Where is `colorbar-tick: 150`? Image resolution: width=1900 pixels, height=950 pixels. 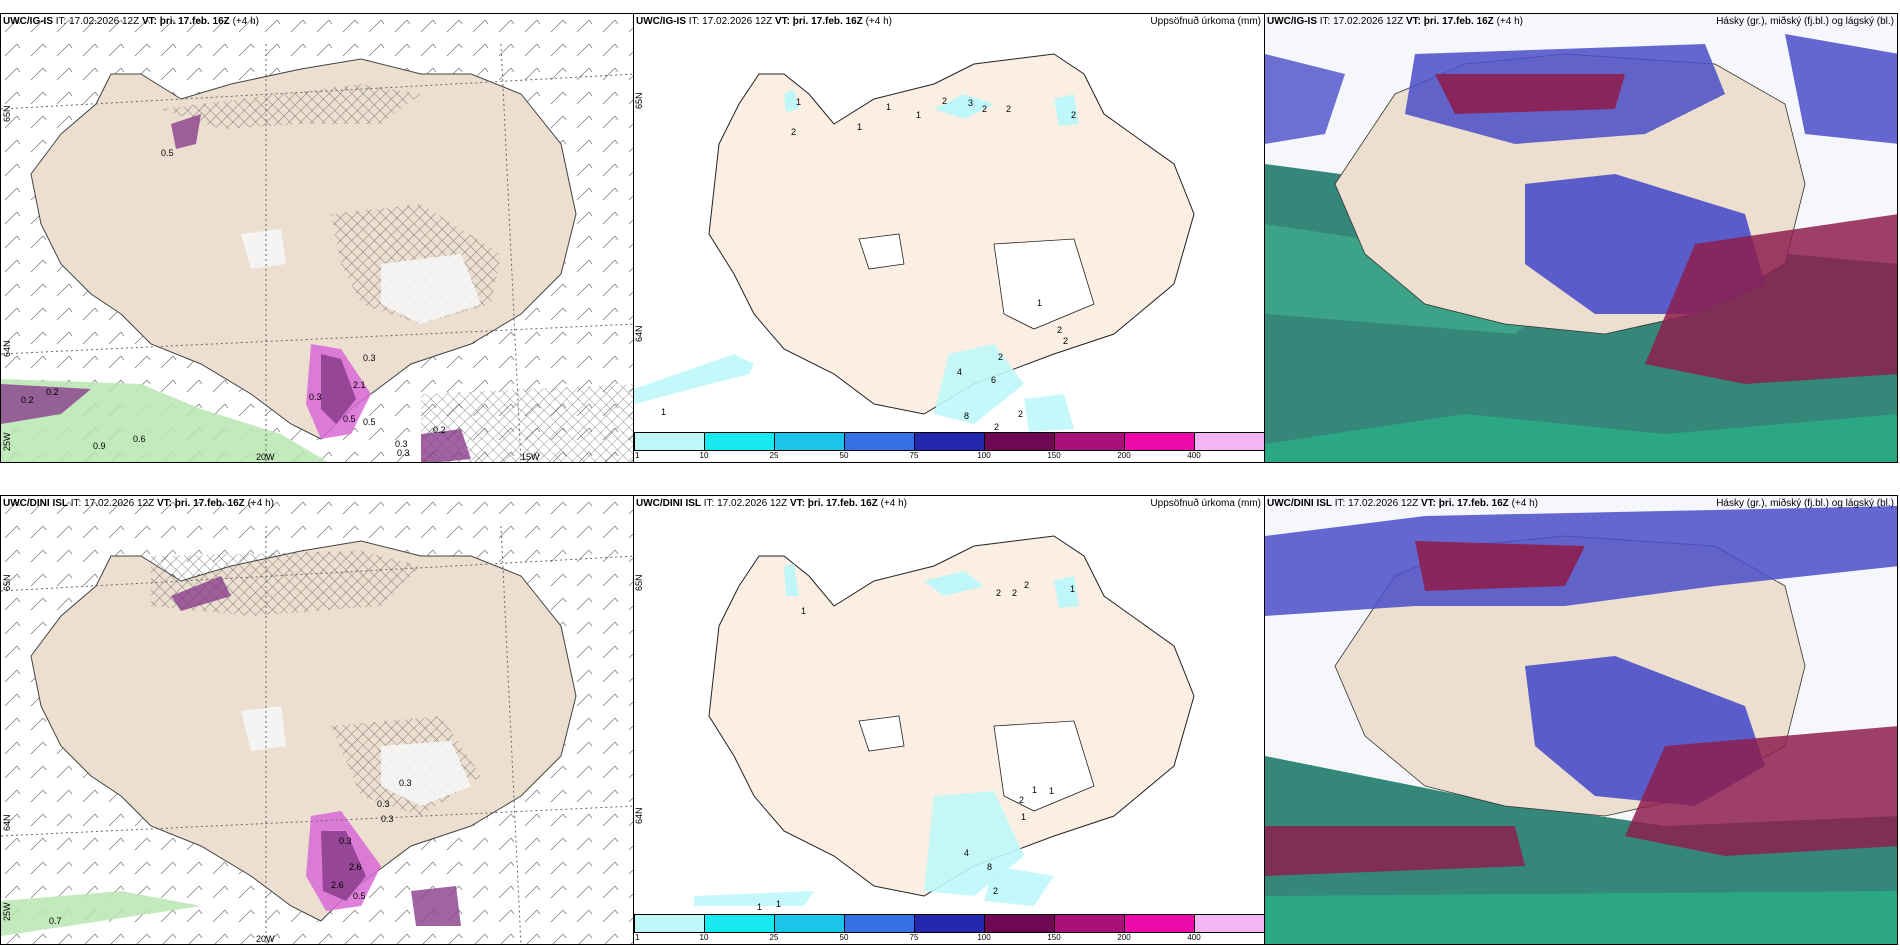
colorbar-tick: 150 is located at coordinates (1054, 455).